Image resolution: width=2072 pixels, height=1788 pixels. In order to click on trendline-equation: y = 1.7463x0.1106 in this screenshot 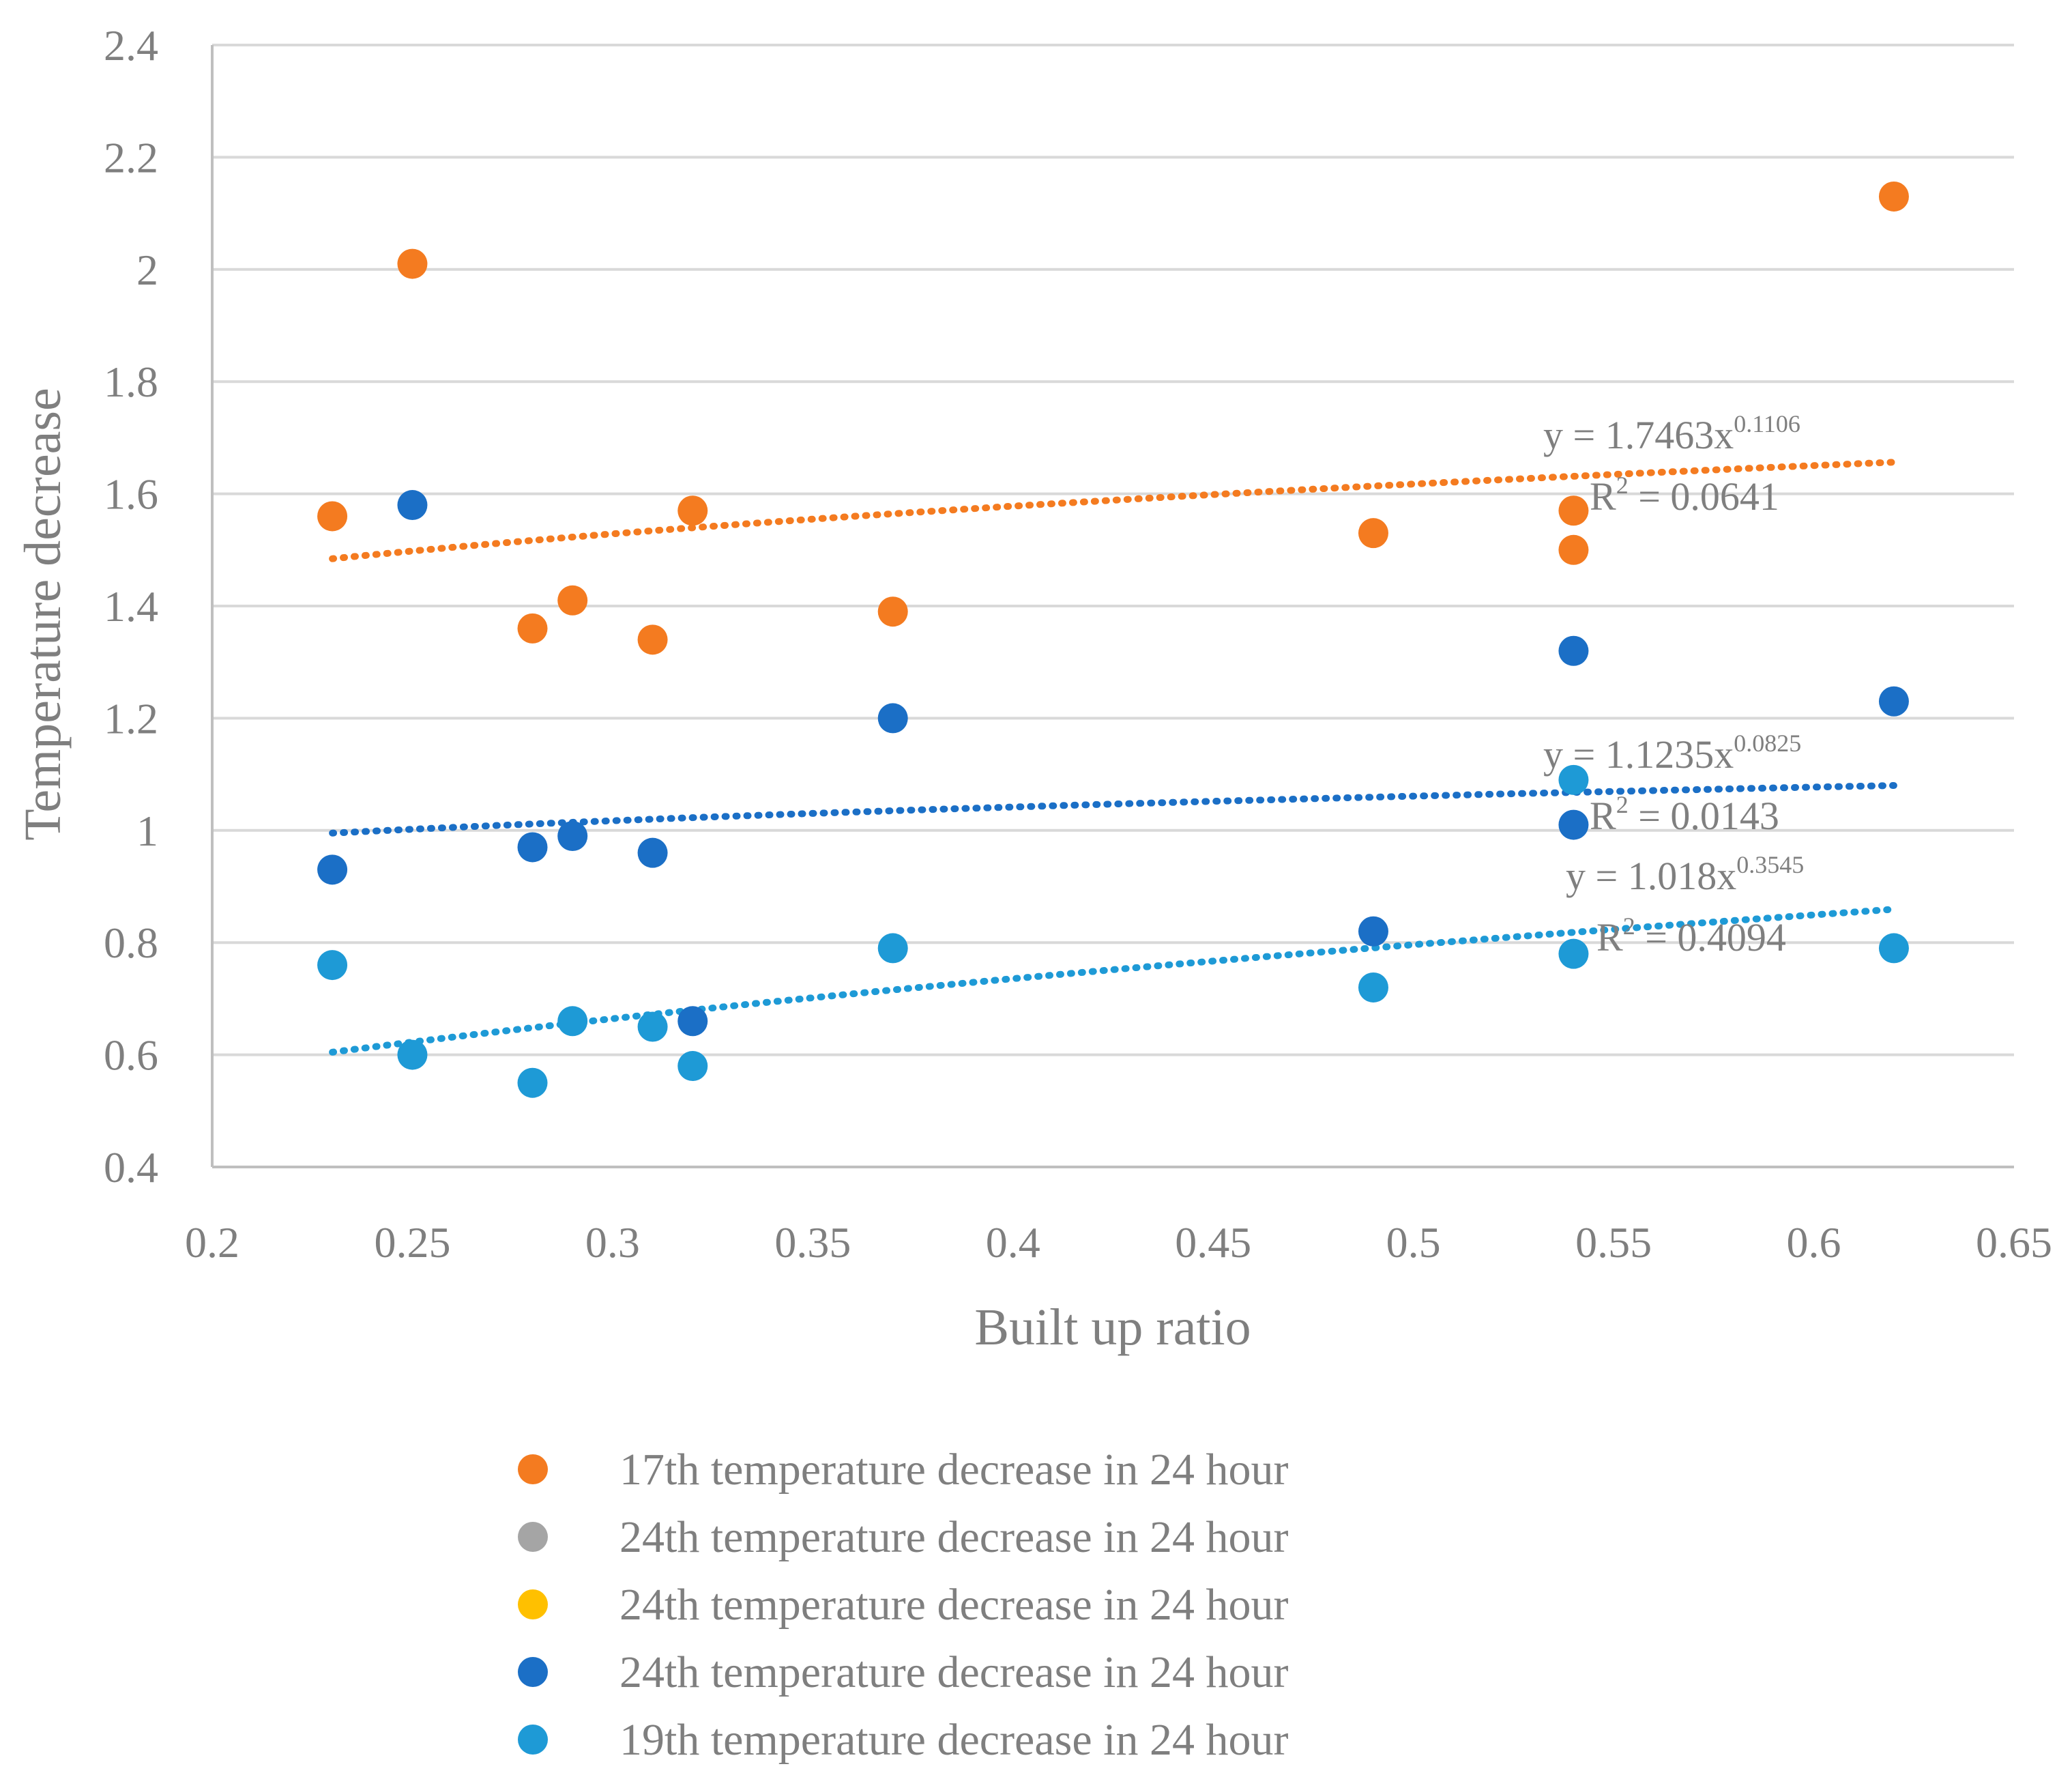, I will do `click(1671, 433)`.